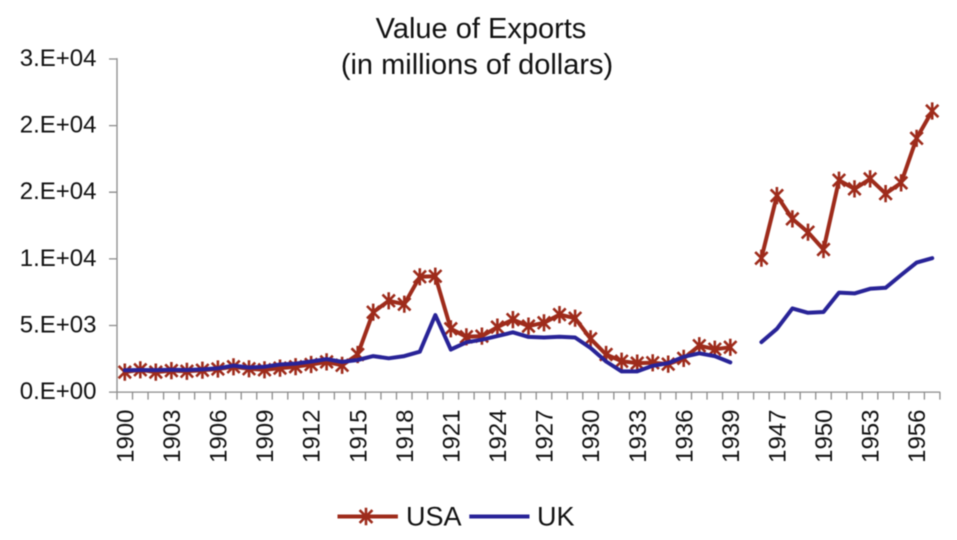  Describe the element at coordinates (434, 517) in the screenshot. I see `svg-text: USA` at that location.